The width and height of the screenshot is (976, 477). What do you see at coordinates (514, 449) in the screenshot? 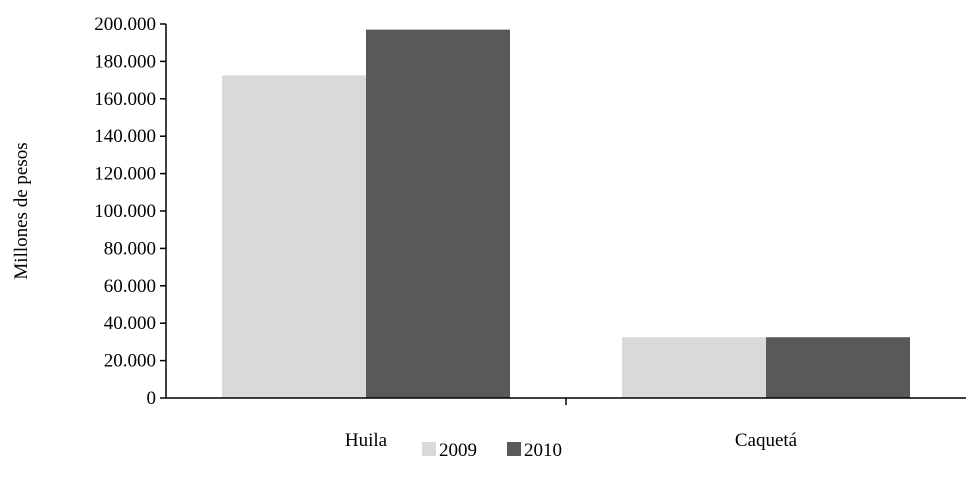
I see `legend-swatch-2010` at bounding box center [514, 449].